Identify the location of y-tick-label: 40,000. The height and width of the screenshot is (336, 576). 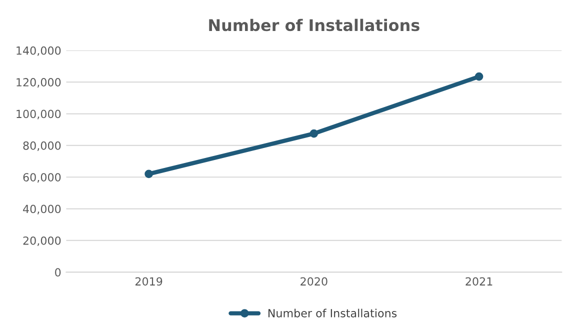
(42, 209).